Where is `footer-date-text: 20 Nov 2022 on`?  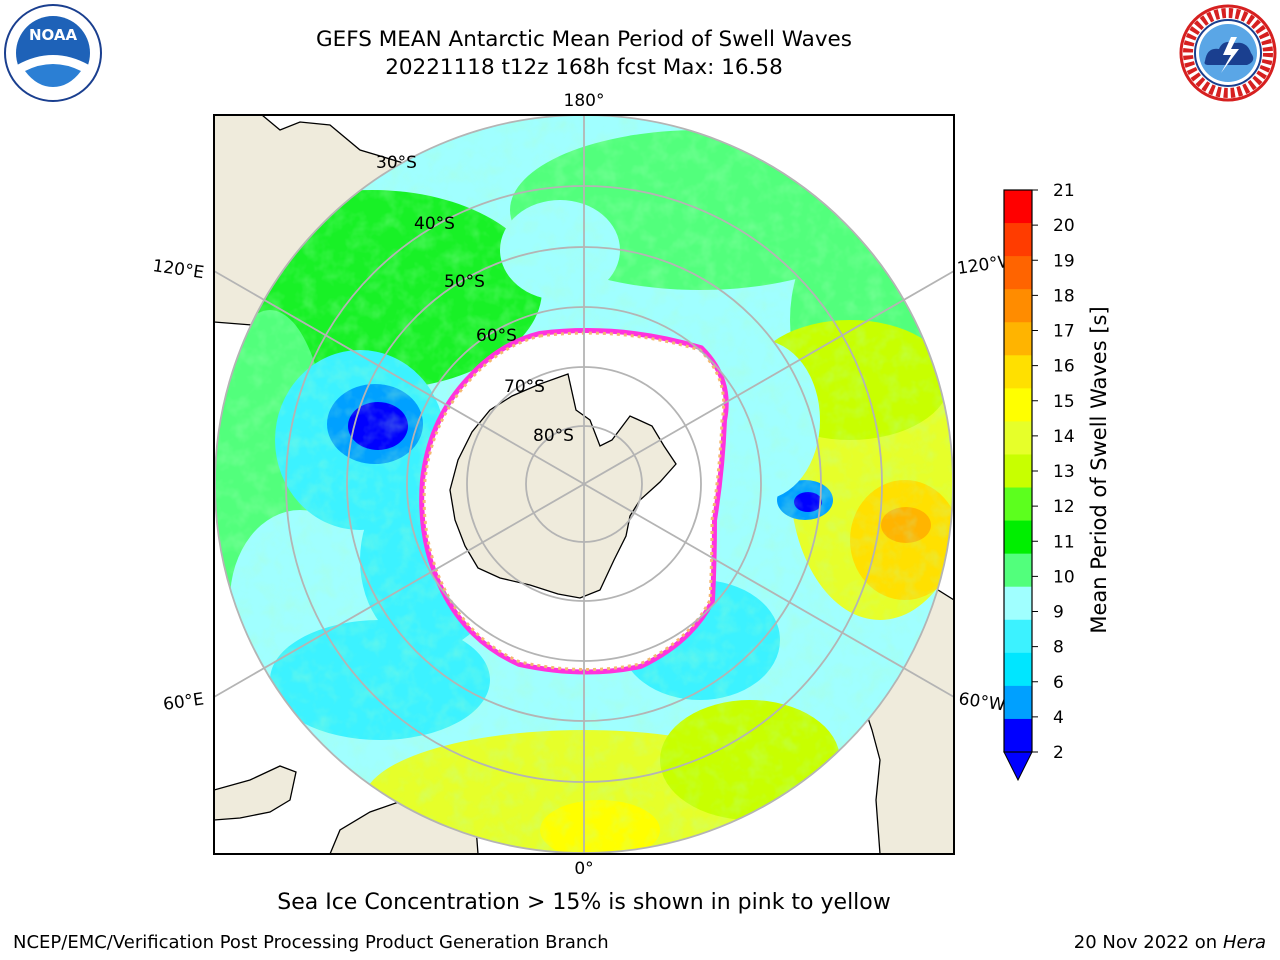
footer-date-text: 20 Nov 2022 on is located at coordinates (1145, 942).